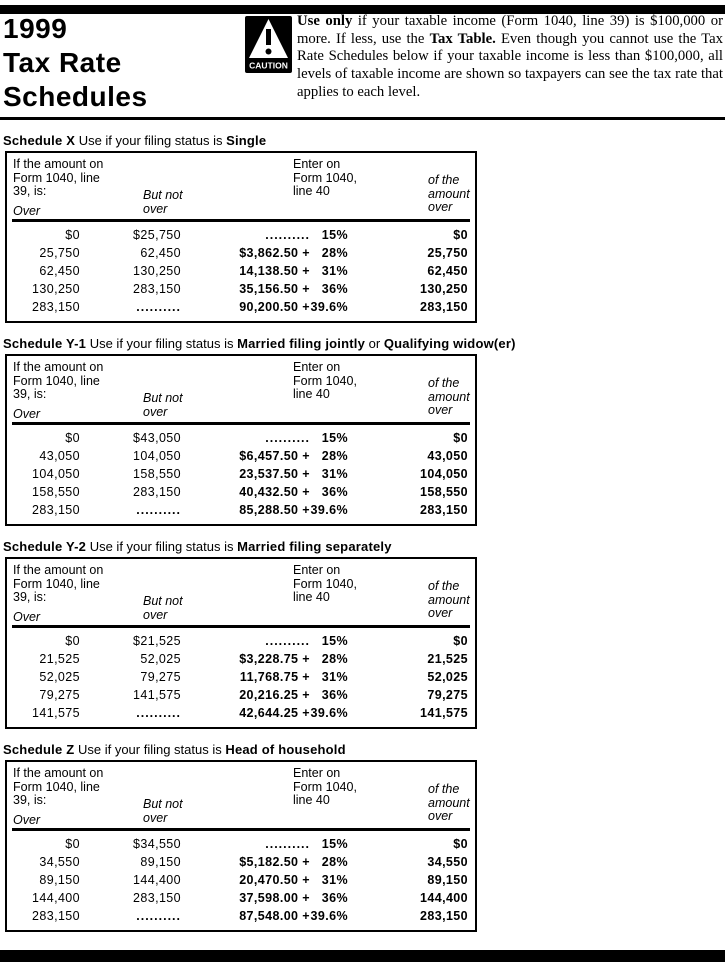  Describe the element at coordinates (274, 713) in the screenshot. I see `cell-tax-base: 42,644.25 +` at that location.